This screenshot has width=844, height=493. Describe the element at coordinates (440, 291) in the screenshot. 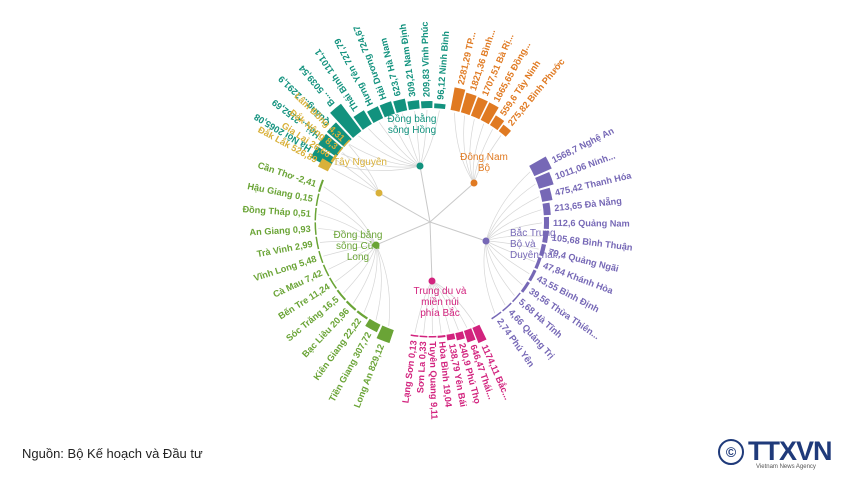

I see `group-label-line: Trung du và` at that location.